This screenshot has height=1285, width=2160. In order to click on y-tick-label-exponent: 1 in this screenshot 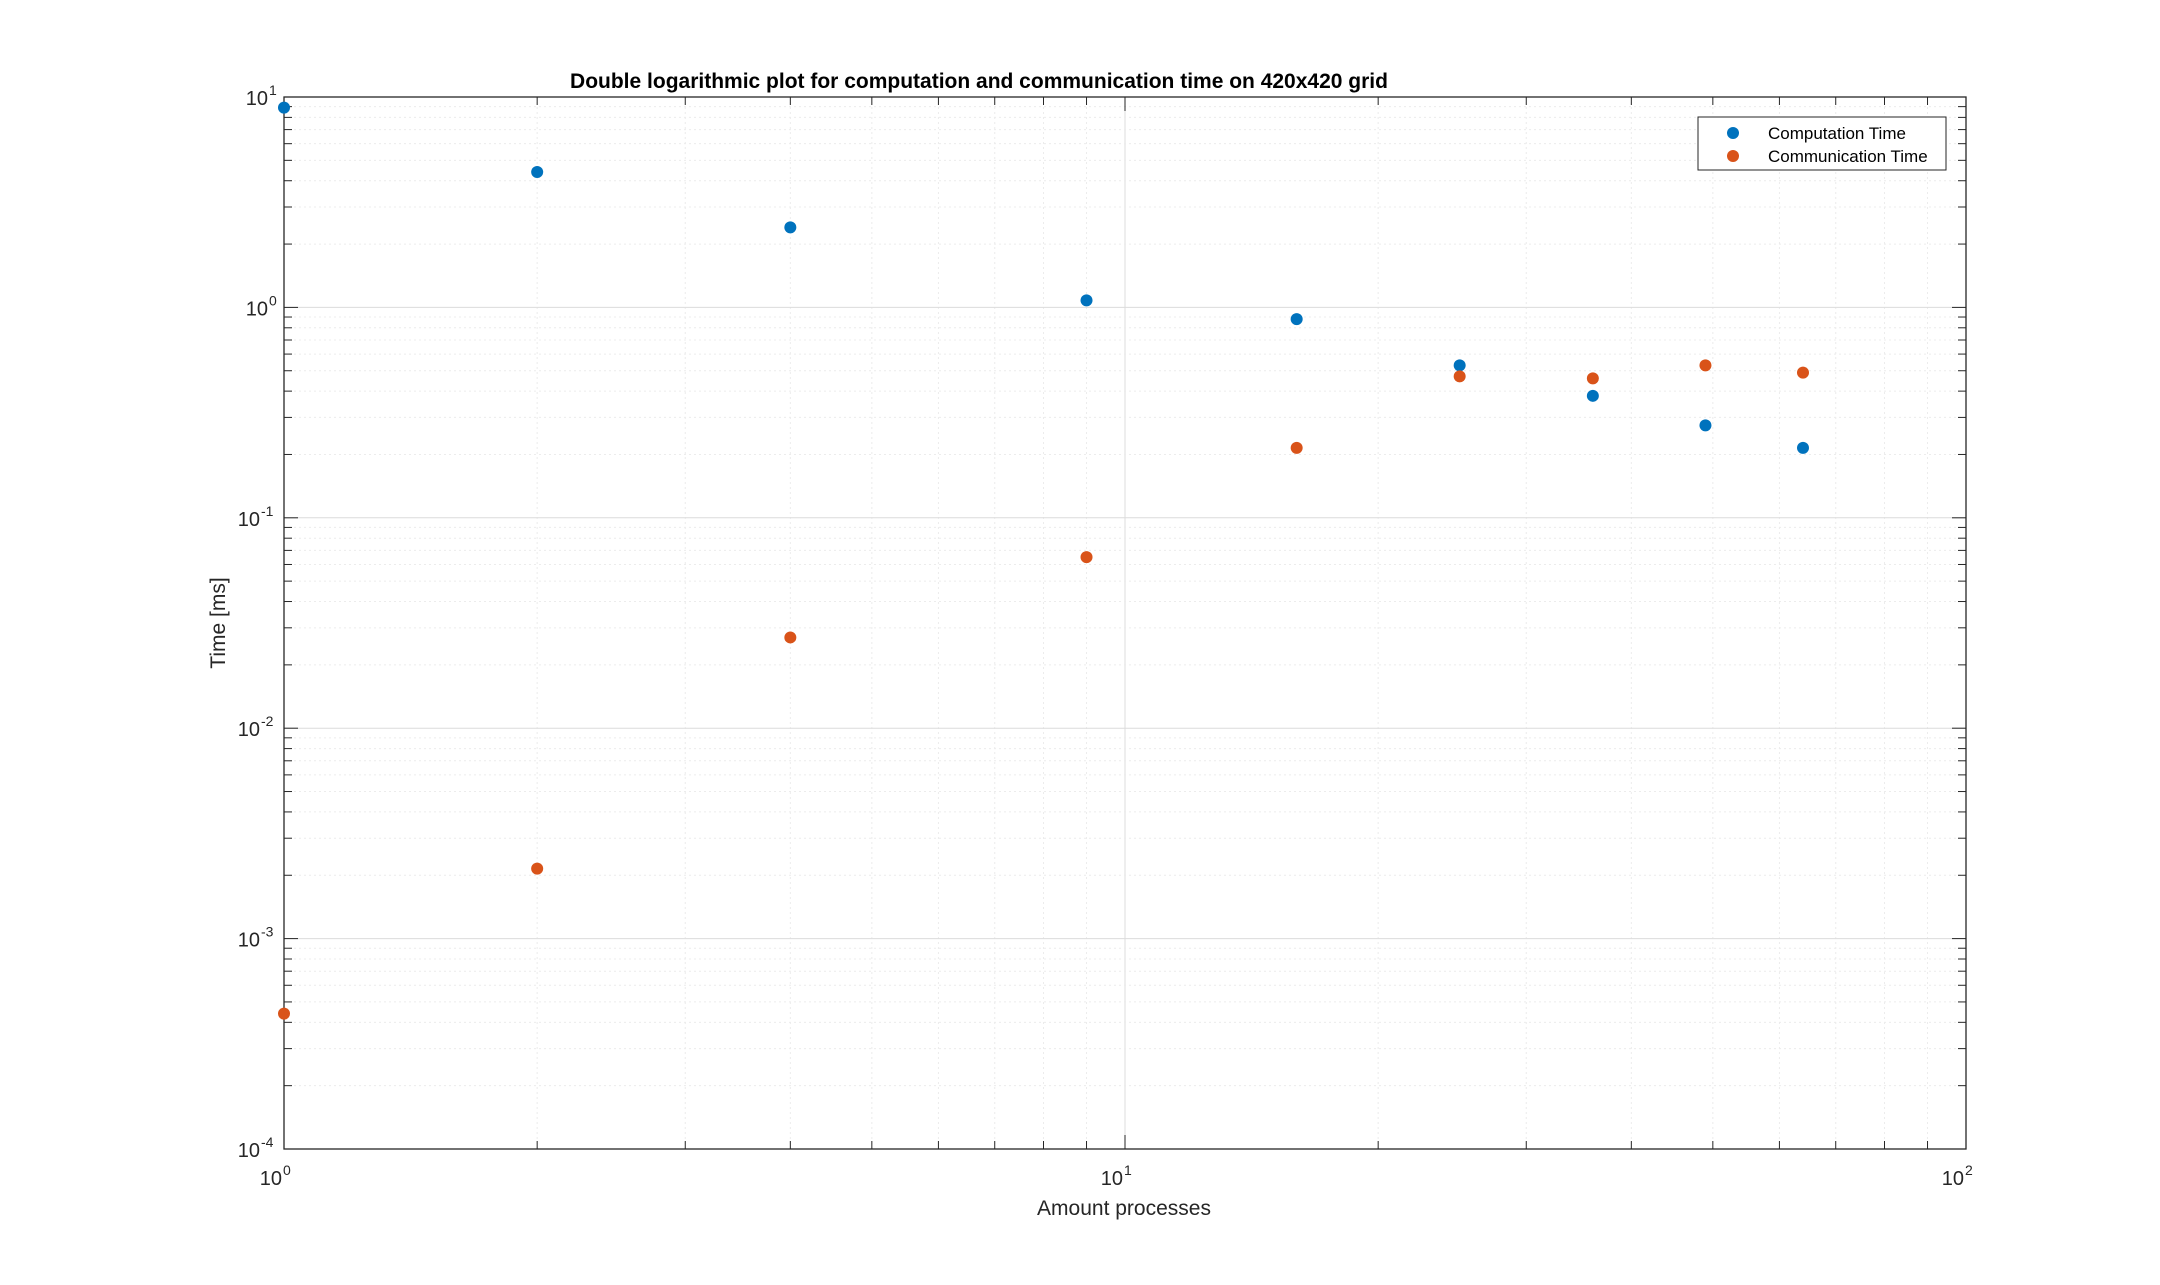, I will do `click(273, 90)`.